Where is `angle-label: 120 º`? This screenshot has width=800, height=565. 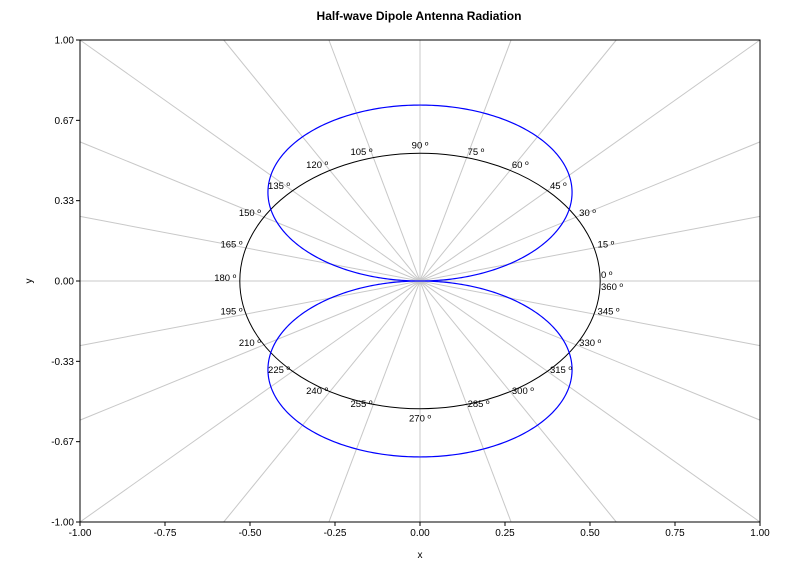
angle-label: 120 º is located at coordinates (317, 165).